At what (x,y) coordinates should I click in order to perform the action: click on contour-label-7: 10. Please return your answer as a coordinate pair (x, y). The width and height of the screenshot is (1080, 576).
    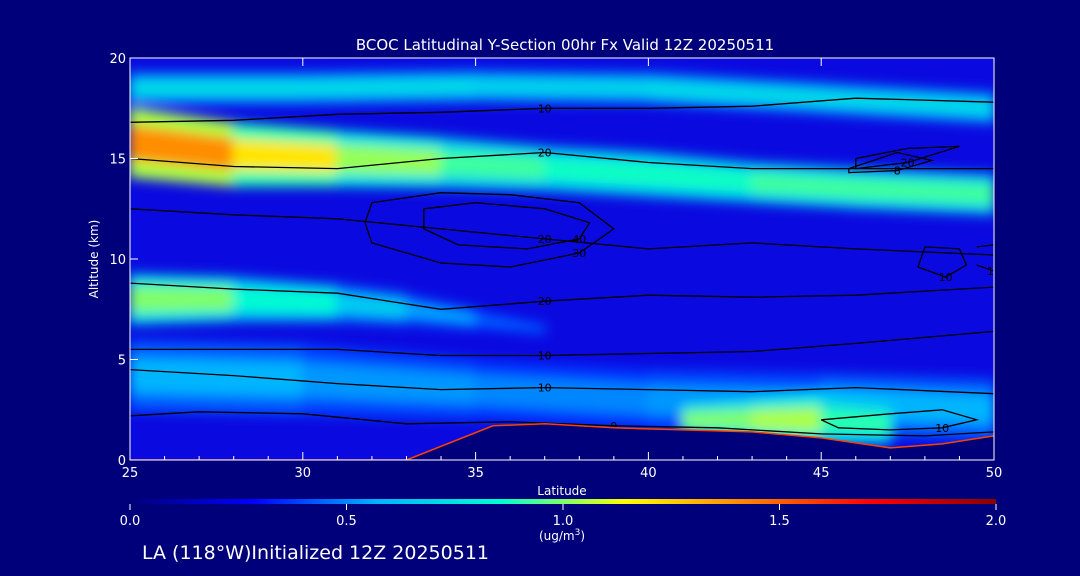
    Looking at the image, I should click on (545, 388).